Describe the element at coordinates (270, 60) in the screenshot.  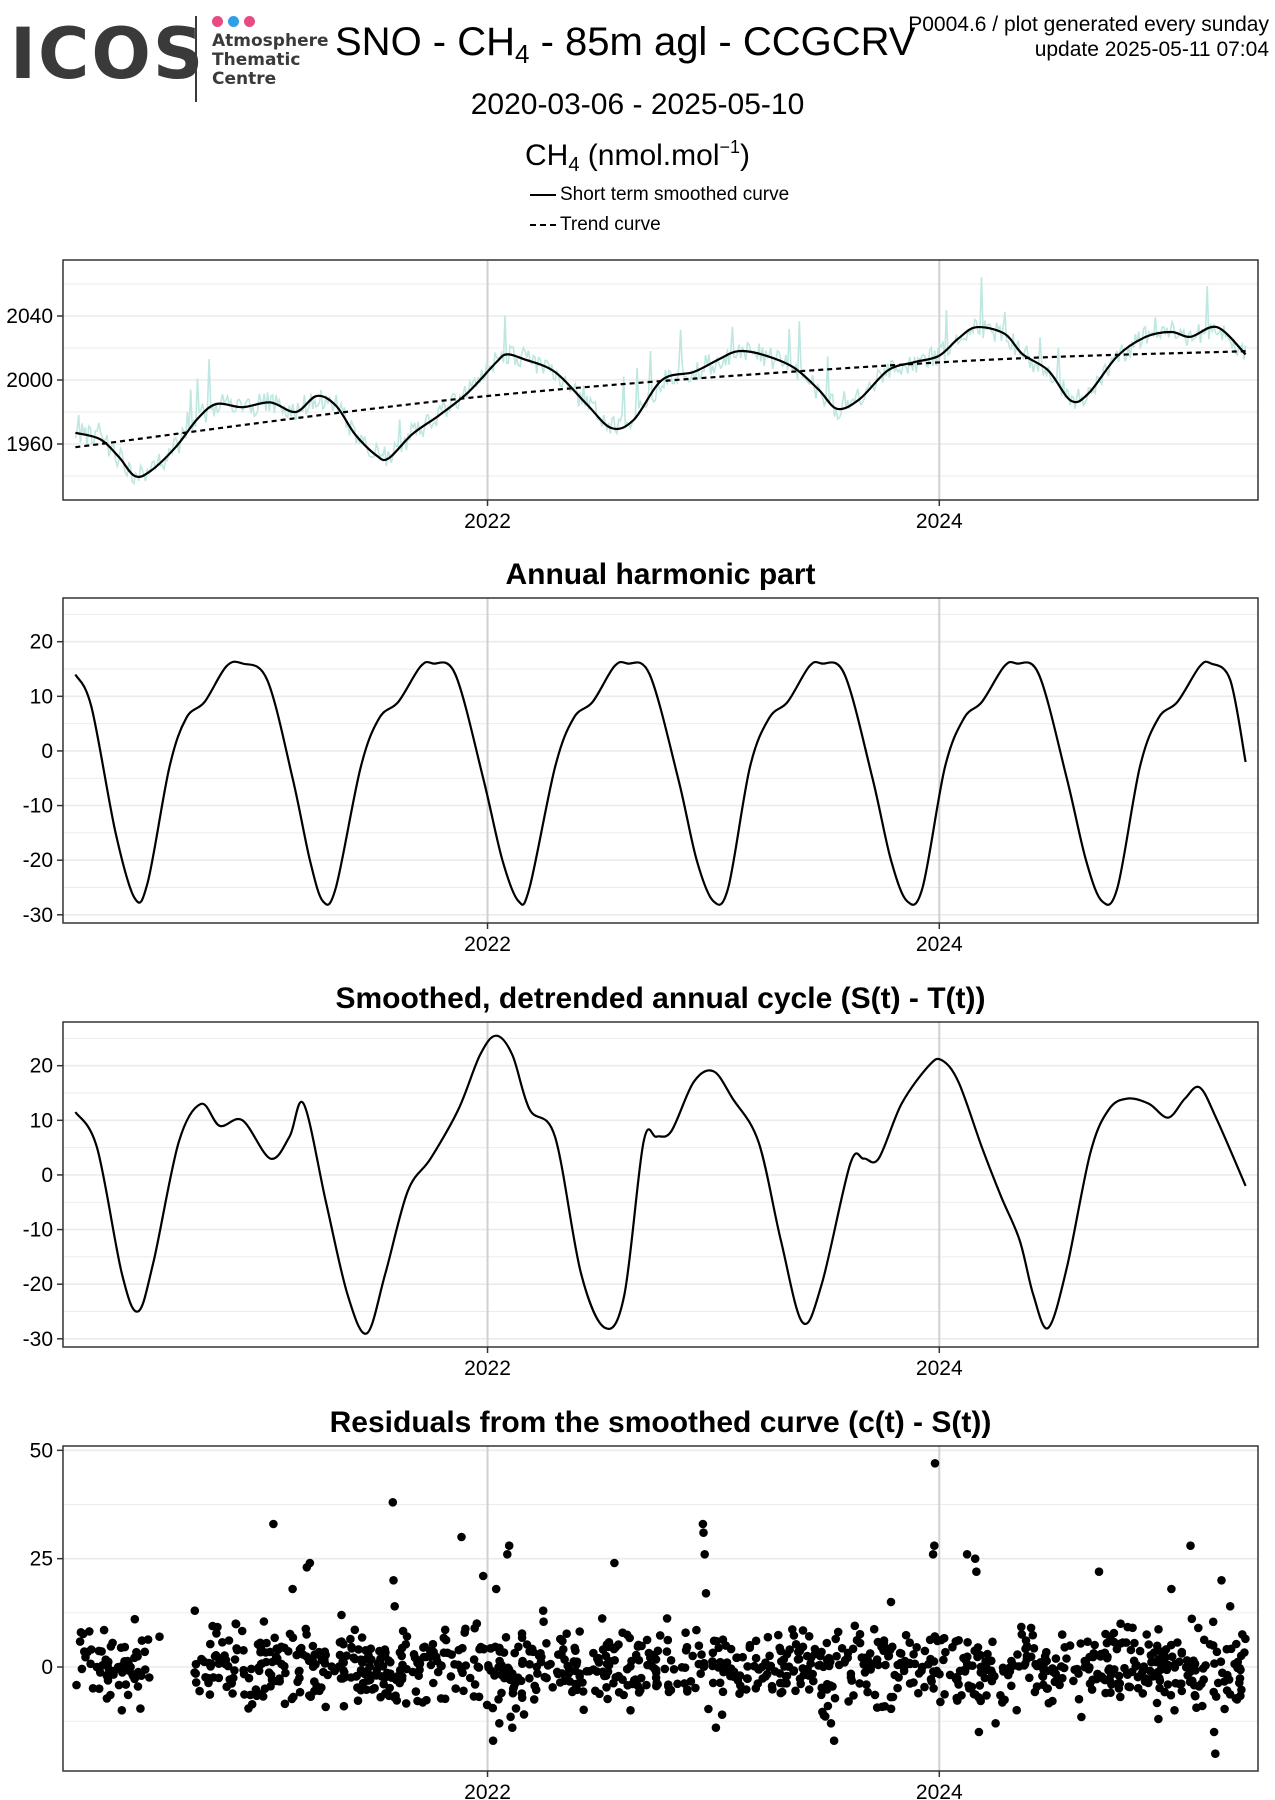
I see `logo-text: Atmosphere Thematic Centre` at that location.